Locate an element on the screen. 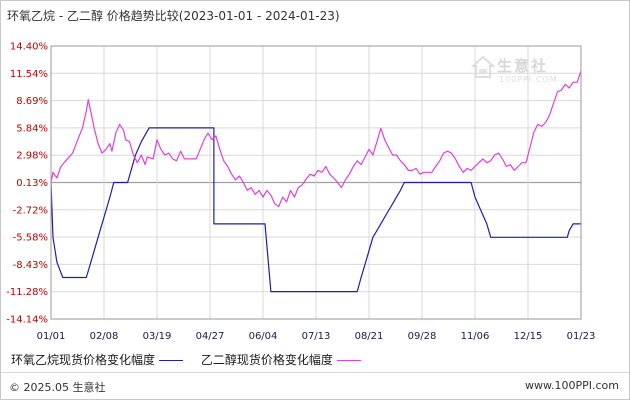  x-tick-label: 08/21 is located at coordinates (369, 336).